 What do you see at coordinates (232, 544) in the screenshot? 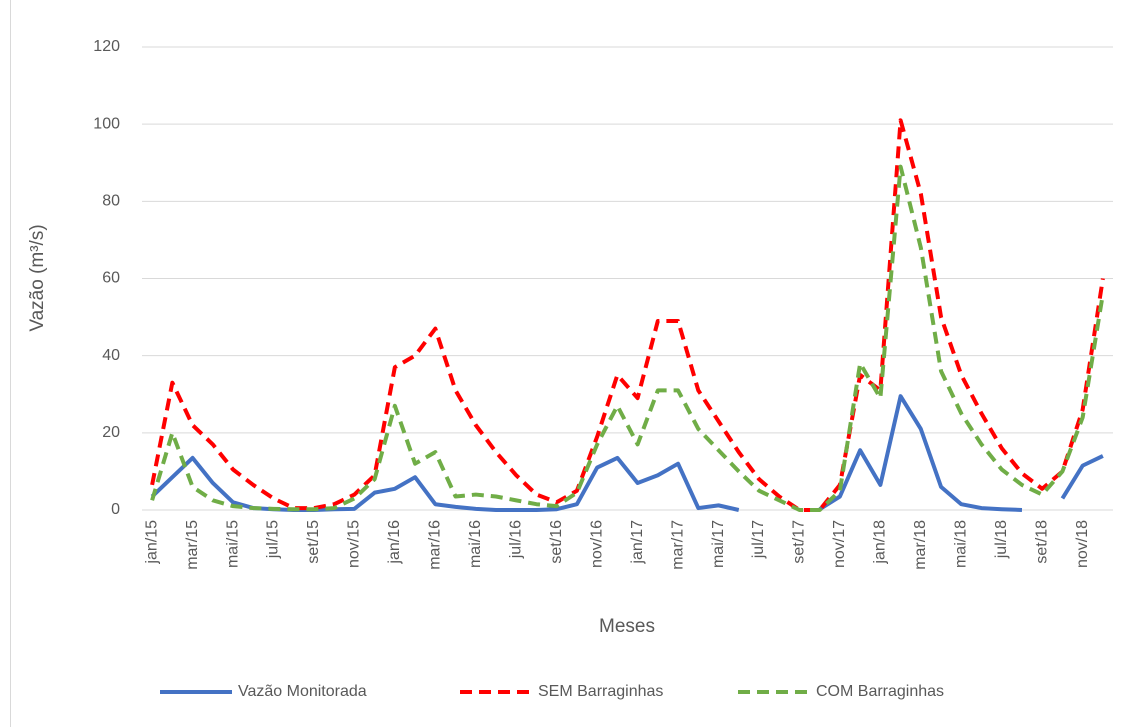
I see `x-tick-label: mai/15` at bounding box center [232, 544].